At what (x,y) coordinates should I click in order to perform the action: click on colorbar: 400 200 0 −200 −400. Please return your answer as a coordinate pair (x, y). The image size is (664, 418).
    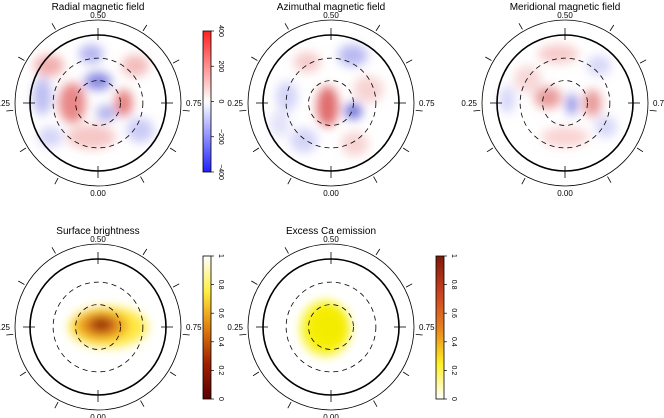
    Looking at the image, I should click on (213, 102).